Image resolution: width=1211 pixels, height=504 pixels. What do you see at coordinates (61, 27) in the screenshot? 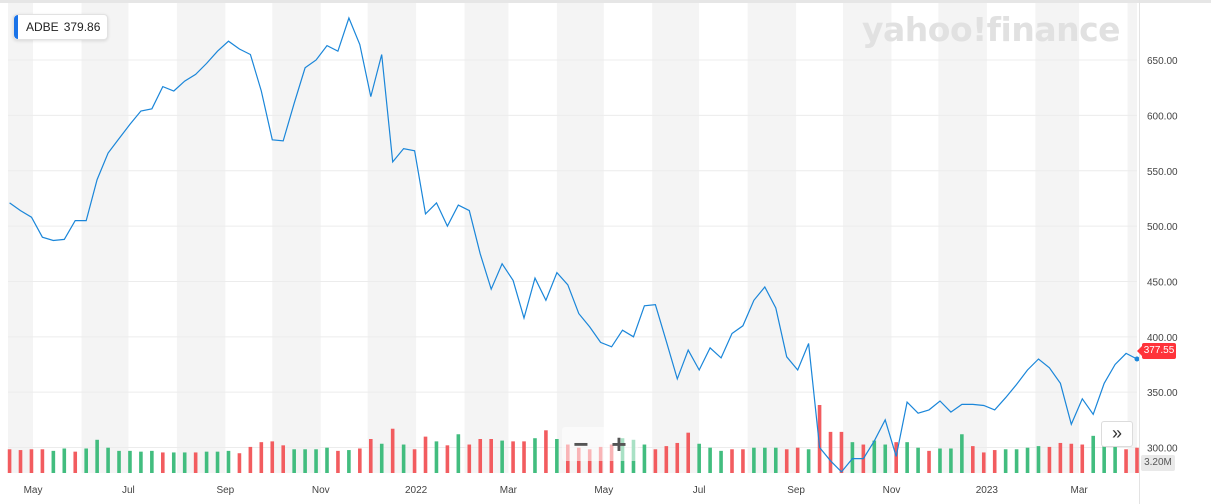
I see `symbol-legend: ADBE 379.86` at bounding box center [61, 27].